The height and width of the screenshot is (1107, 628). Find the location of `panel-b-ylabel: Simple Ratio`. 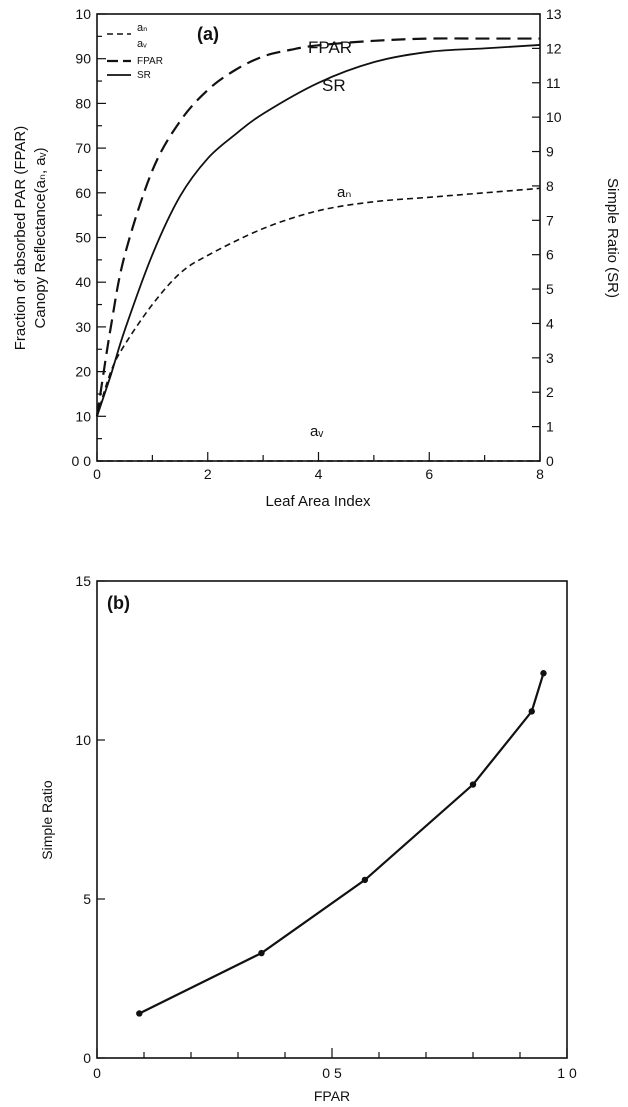

panel-b-ylabel: Simple Ratio is located at coordinates (47, 820).